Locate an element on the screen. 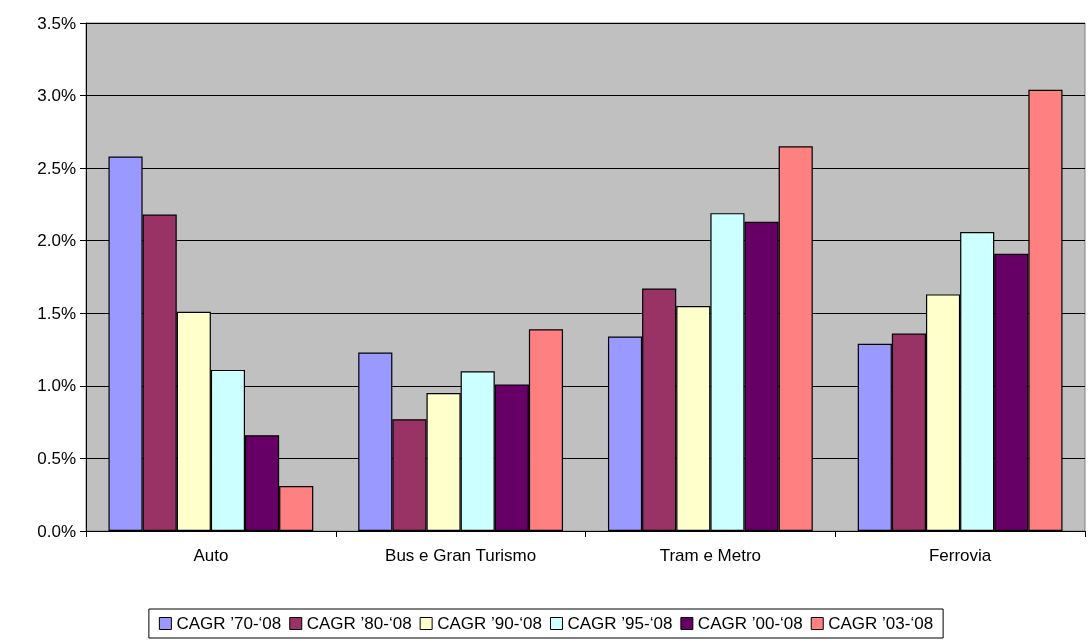 The height and width of the screenshot is (642, 1092). legend-label: CAGR ’80-‘08 is located at coordinates (359, 623).